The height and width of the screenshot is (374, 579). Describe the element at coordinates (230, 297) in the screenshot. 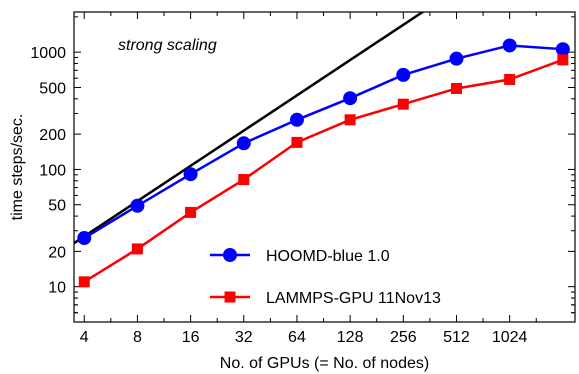

I see `legend-marker-lammps` at that location.